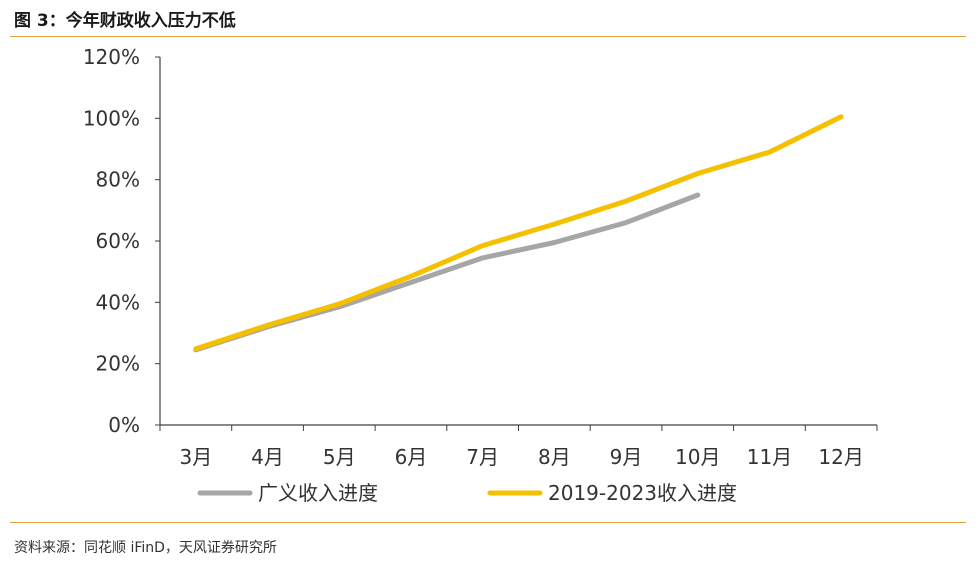 The image size is (978, 562). I want to click on x-tick-label: 5月, so click(339, 457).